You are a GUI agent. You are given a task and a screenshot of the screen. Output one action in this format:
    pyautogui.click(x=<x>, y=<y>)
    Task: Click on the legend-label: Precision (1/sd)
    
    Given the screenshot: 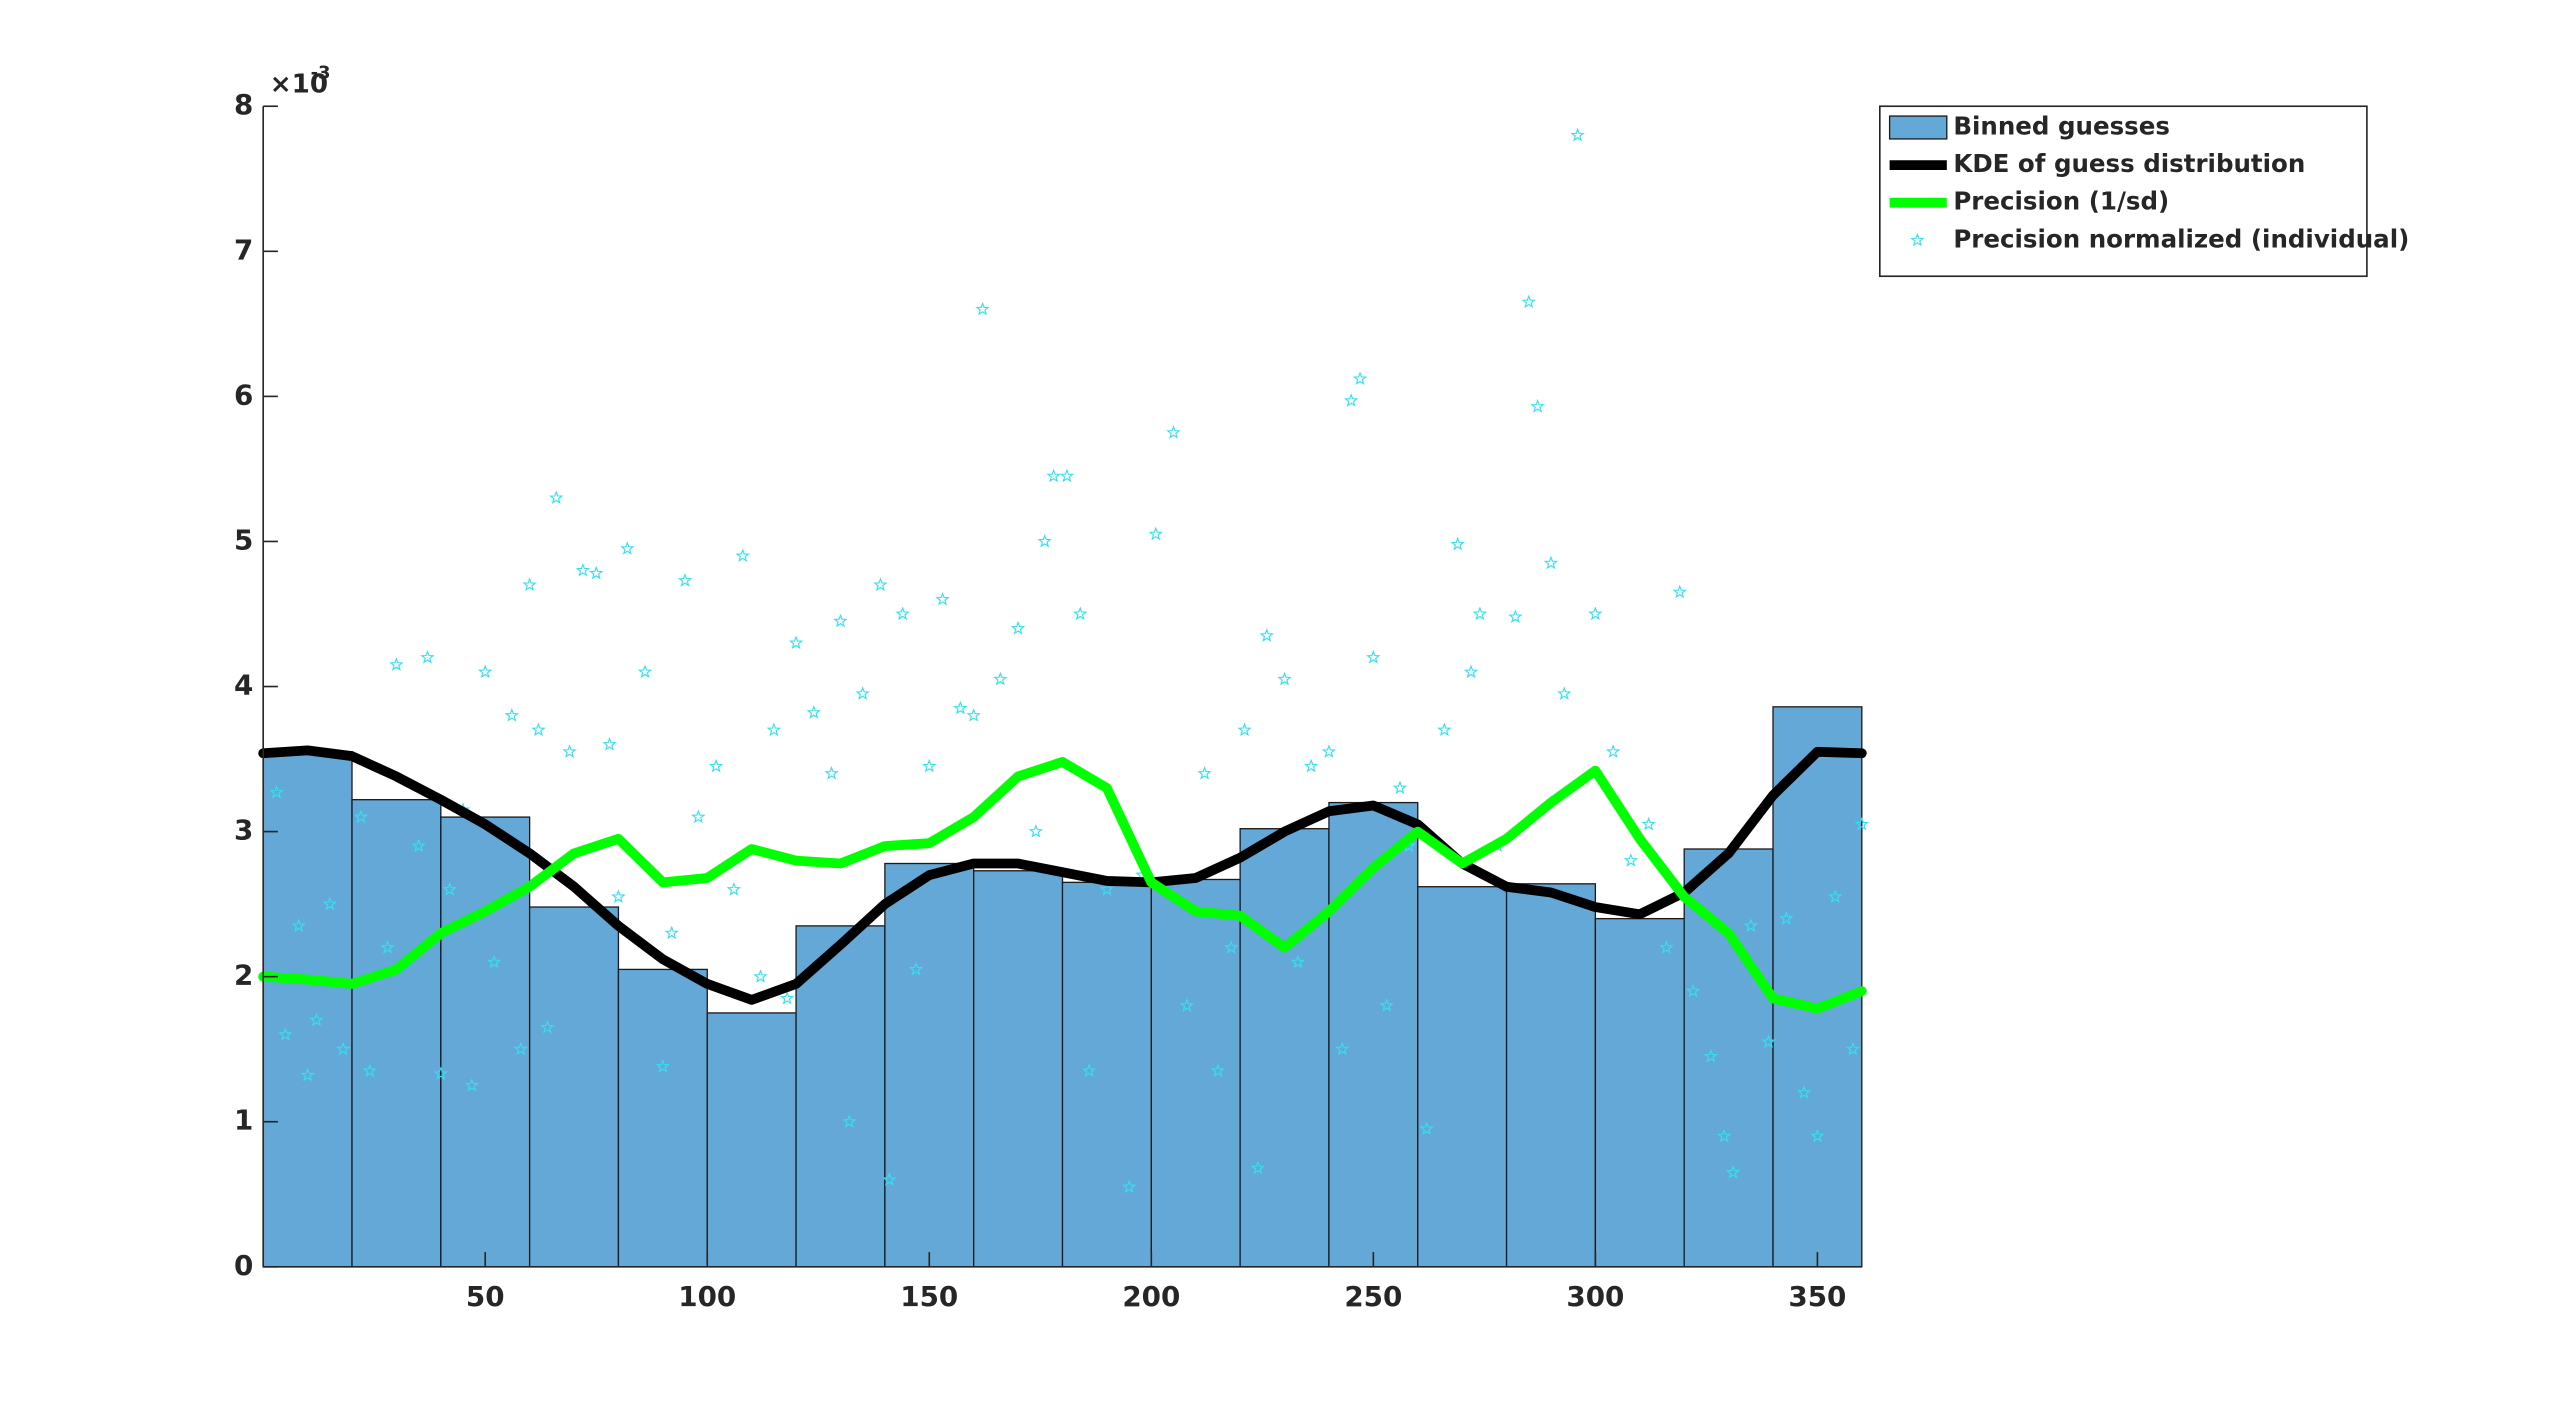 What is the action you would take?
    pyautogui.click(x=2061, y=201)
    